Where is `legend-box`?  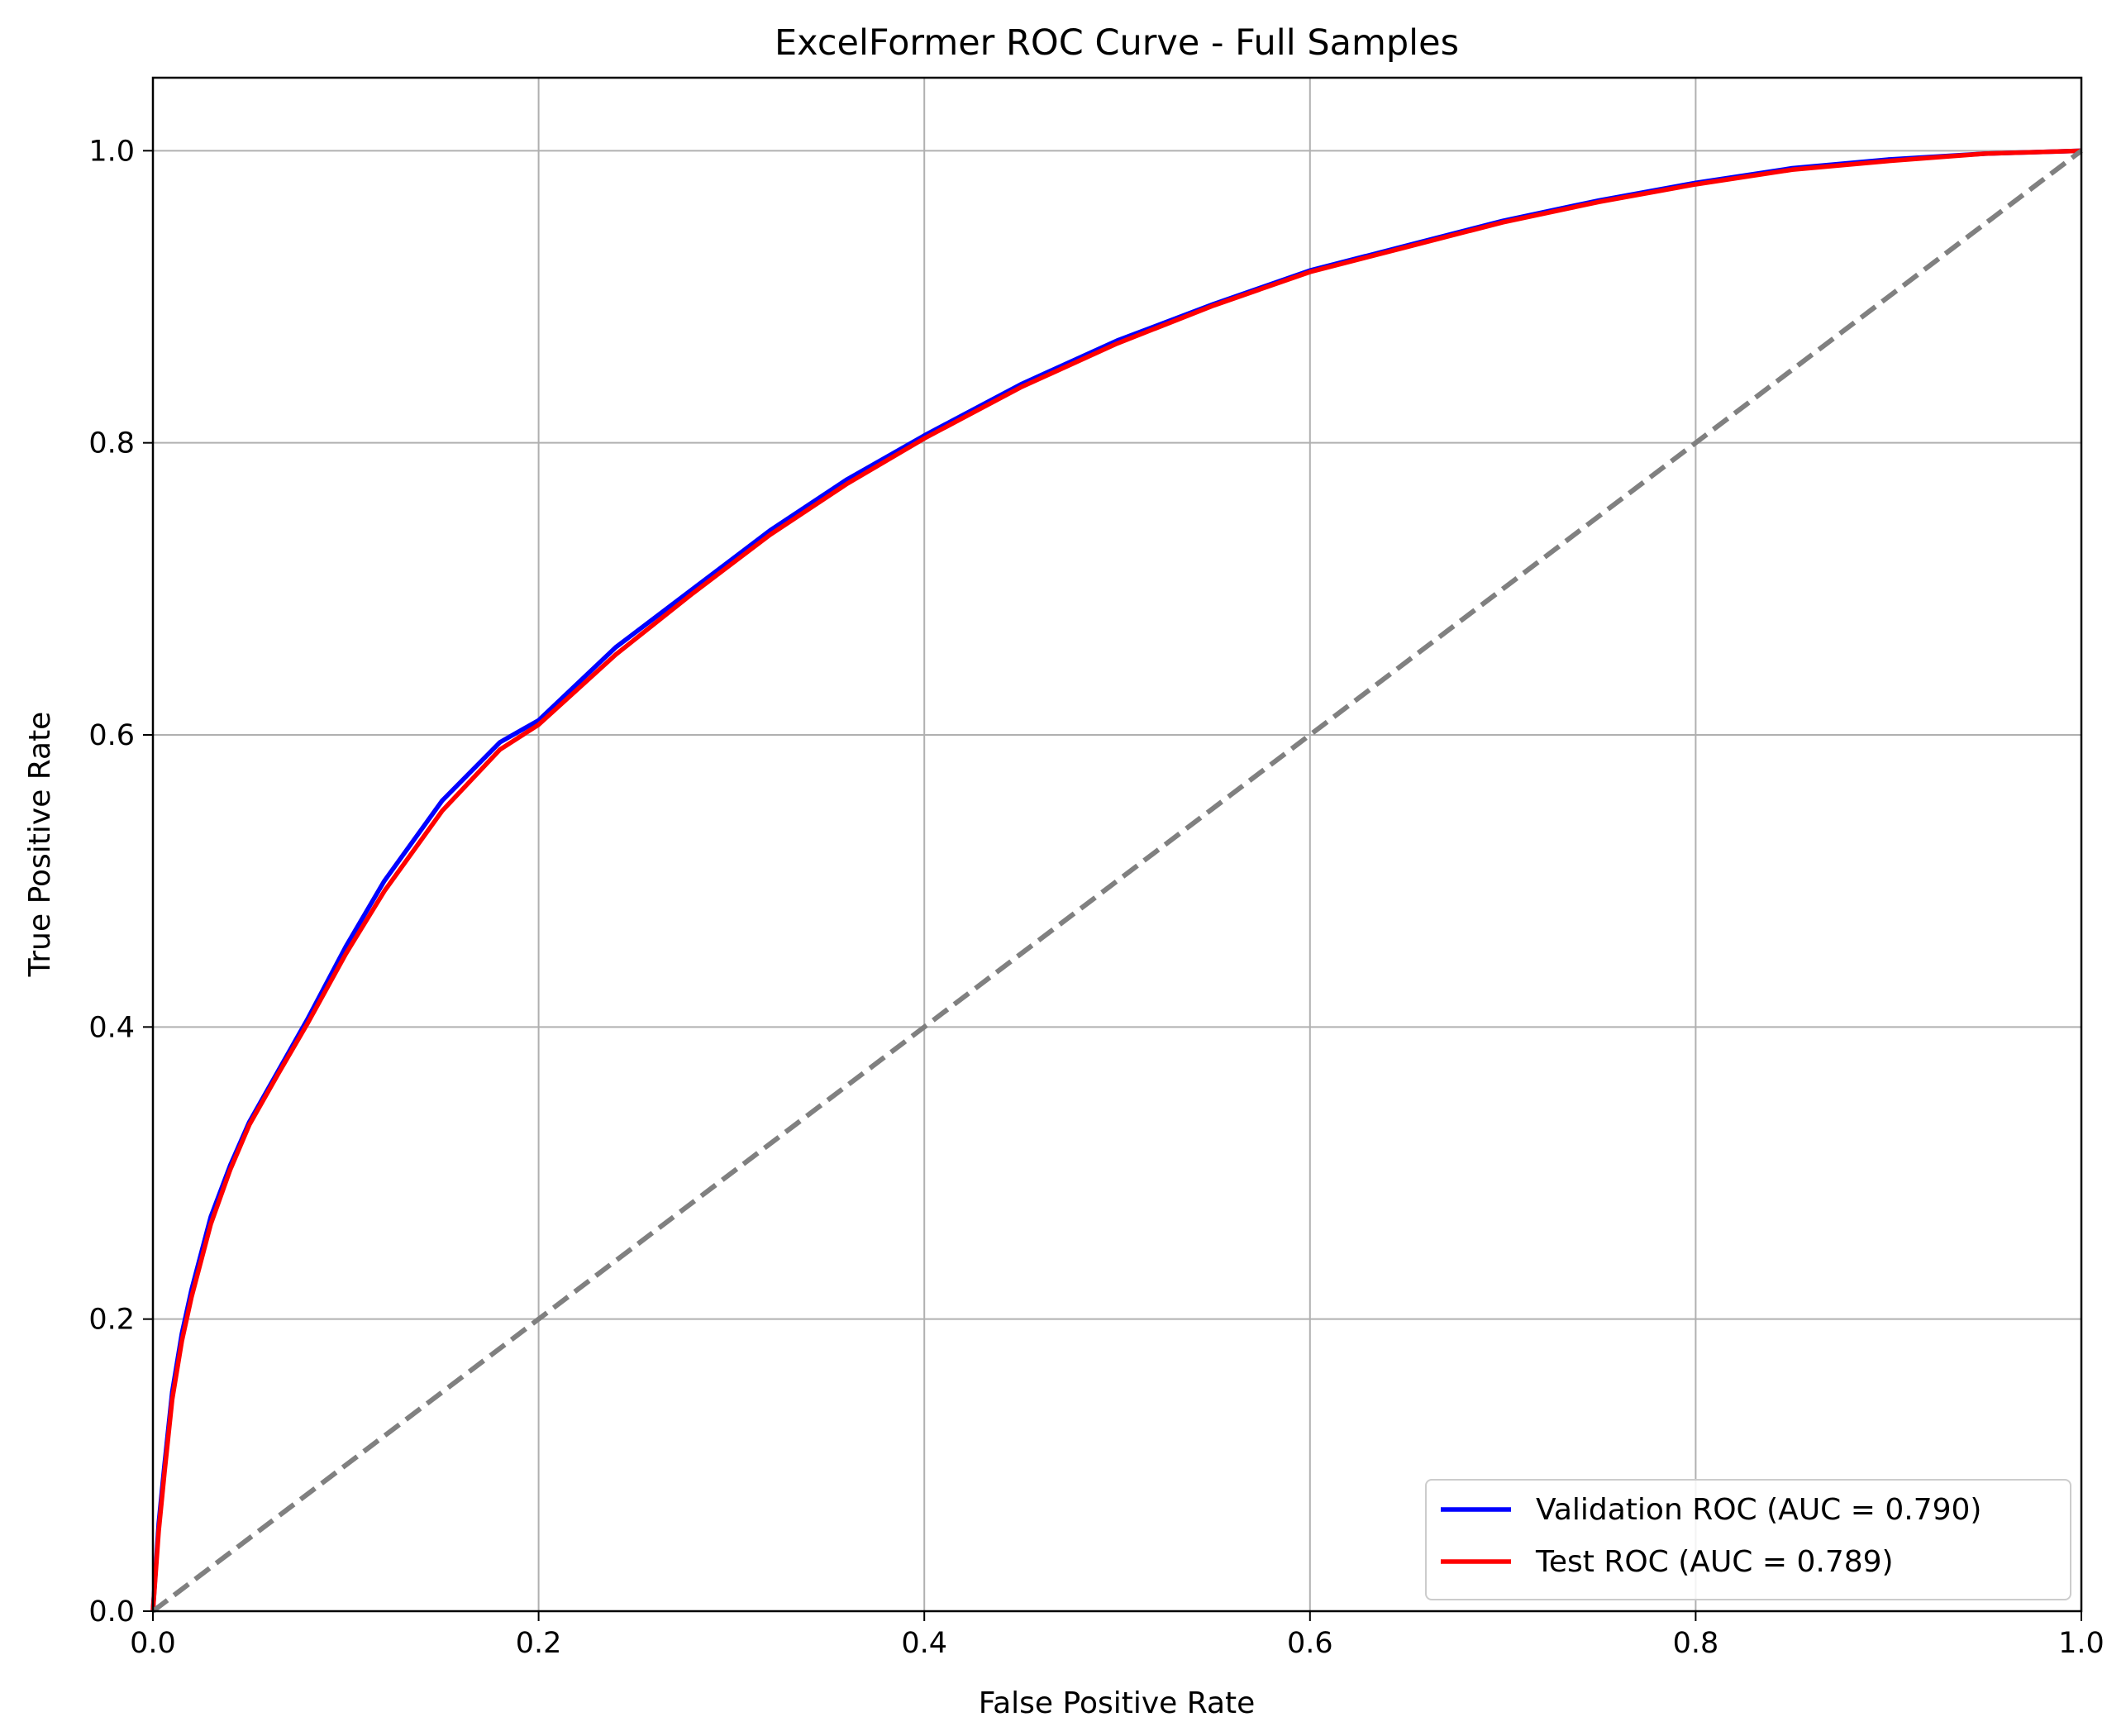
legend-box is located at coordinates (1748, 1539).